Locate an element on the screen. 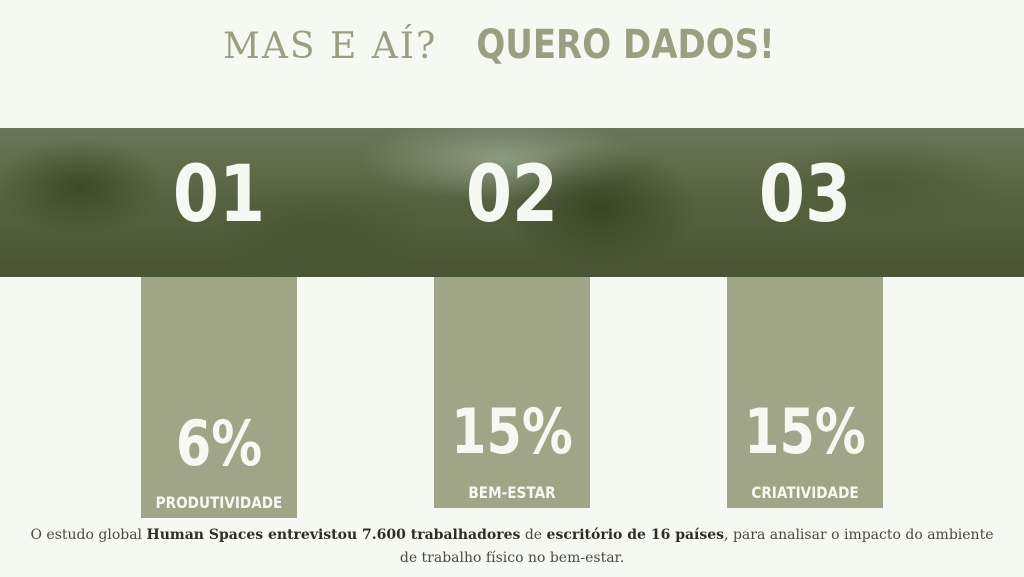 Image resolution: width=1024 pixels, height=577 pixels. title-bold: QUERO DADOS! is located at coordinates (625, 45).